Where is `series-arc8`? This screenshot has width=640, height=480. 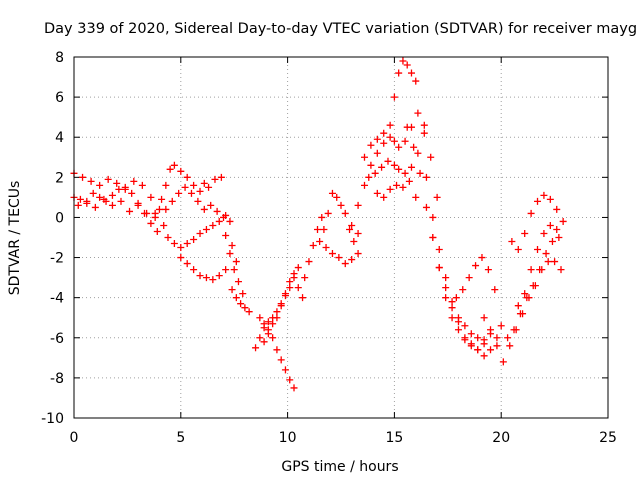 series-arc8 is located at coordinates (234, 264).